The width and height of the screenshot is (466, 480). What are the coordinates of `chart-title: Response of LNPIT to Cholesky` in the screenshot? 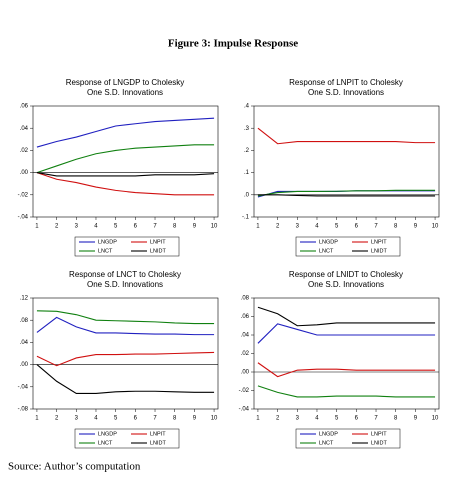 It's located at (346, 82).